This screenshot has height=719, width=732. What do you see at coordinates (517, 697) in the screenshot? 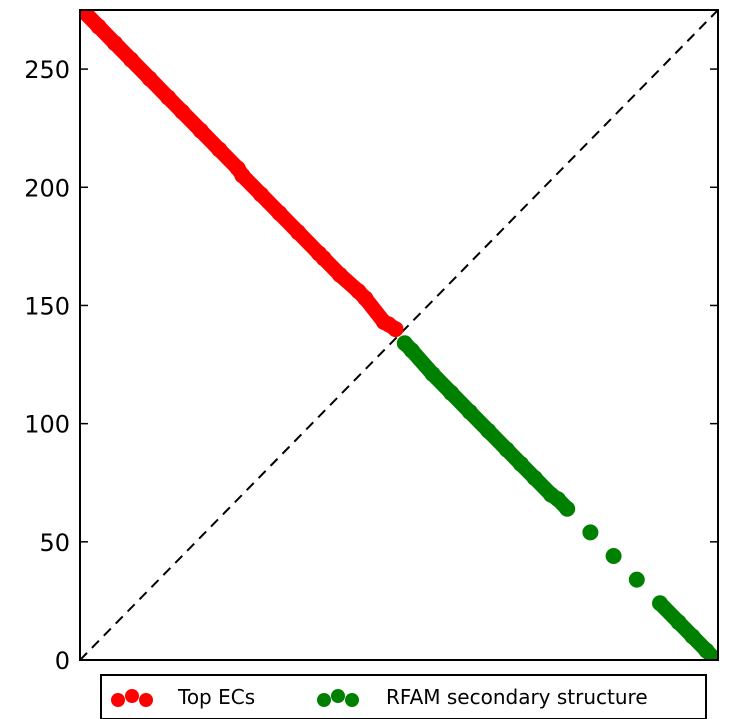
I see `legend-label-1: RFAM secondary structure` at bounding box center [517, 697].